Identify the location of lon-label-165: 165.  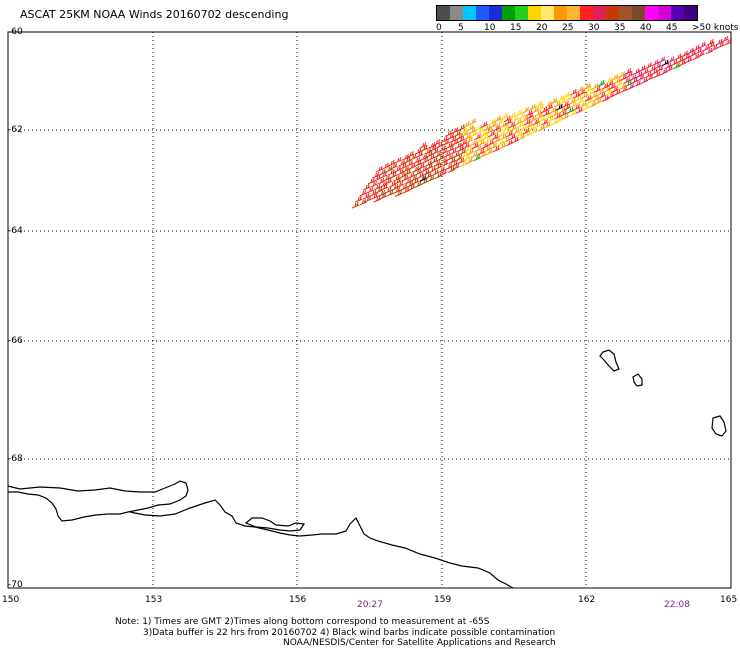
(729, 600).